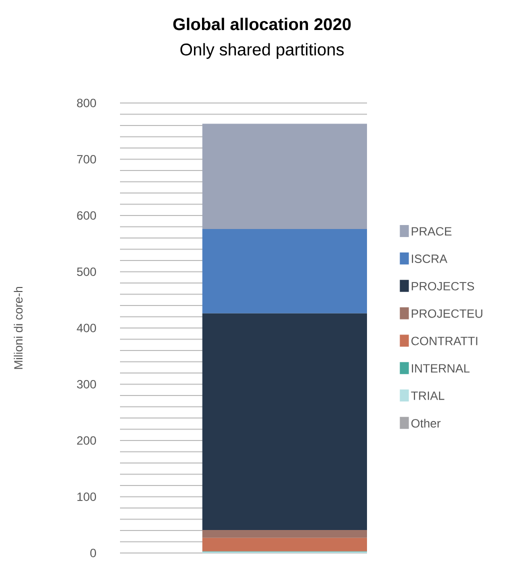 The height and width of the screenshot is (564, 525). I want to click on y-tick-label: 400, so click(86, 328).